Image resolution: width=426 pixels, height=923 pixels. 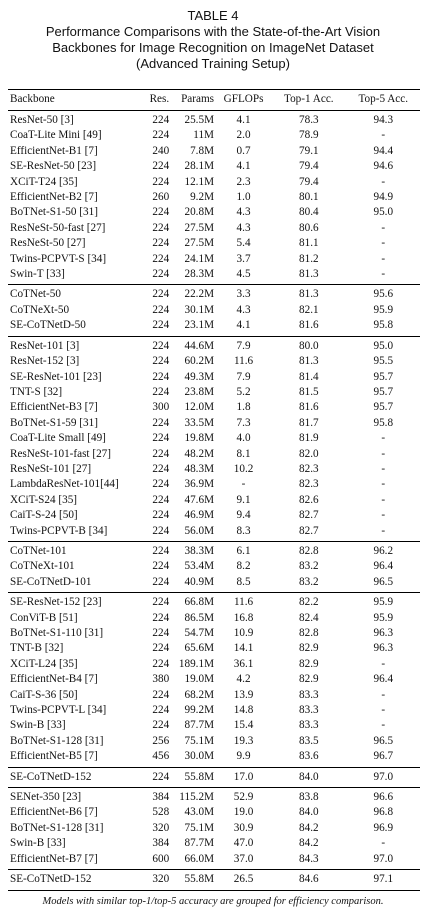 I want to click on cell: 240, so click(x=161, y=150).